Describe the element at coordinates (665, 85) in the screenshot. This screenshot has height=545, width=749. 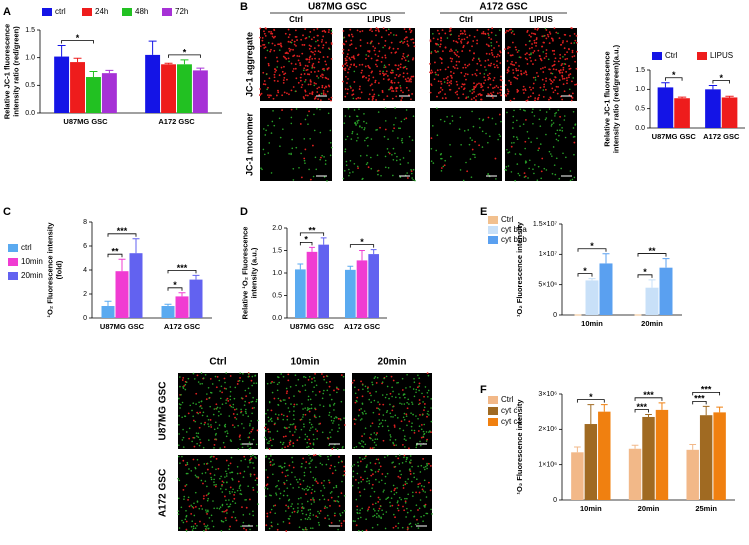
I see `error-bar` at that location.